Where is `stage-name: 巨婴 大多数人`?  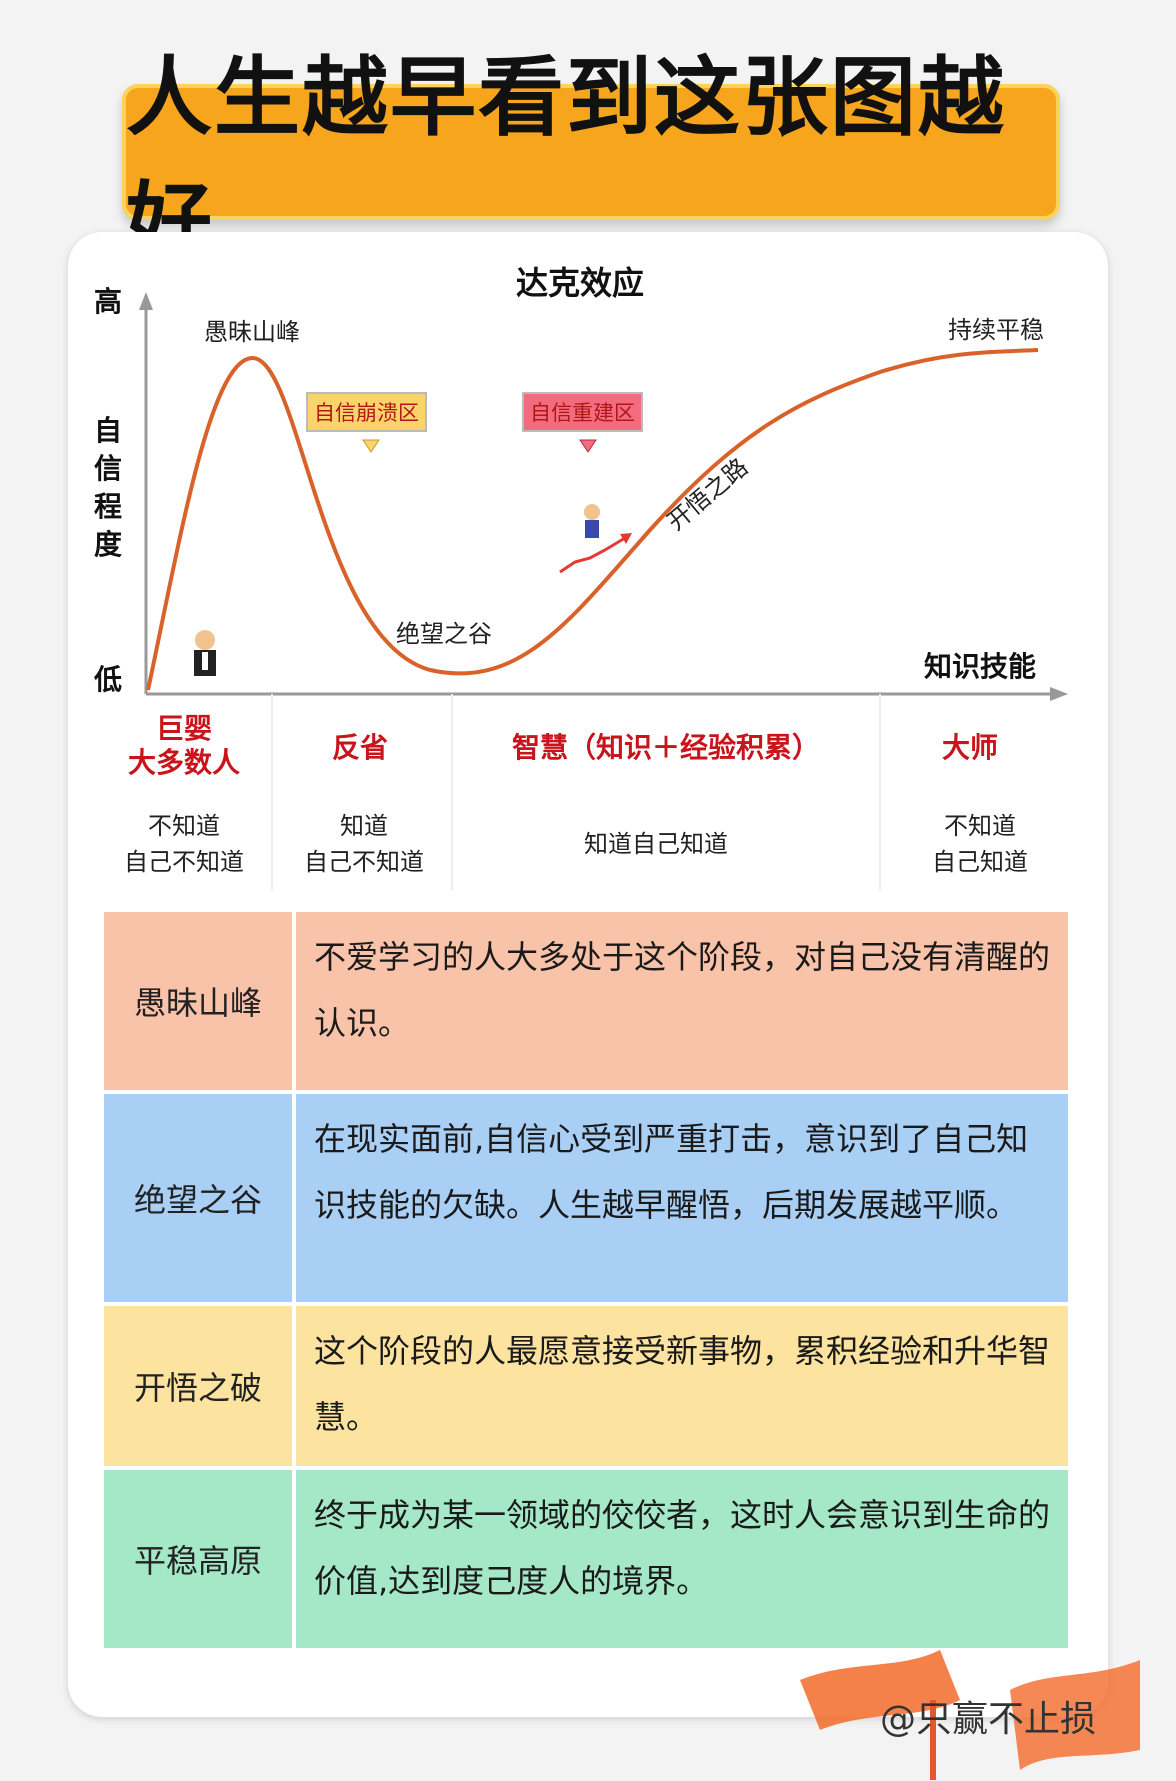 stage-name: 巨婴 大多数人 is located at coordinates (184, 746).